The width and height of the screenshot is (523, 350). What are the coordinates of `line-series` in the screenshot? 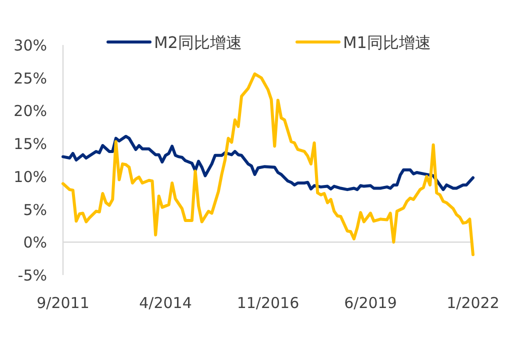 It's located at (268, 163).